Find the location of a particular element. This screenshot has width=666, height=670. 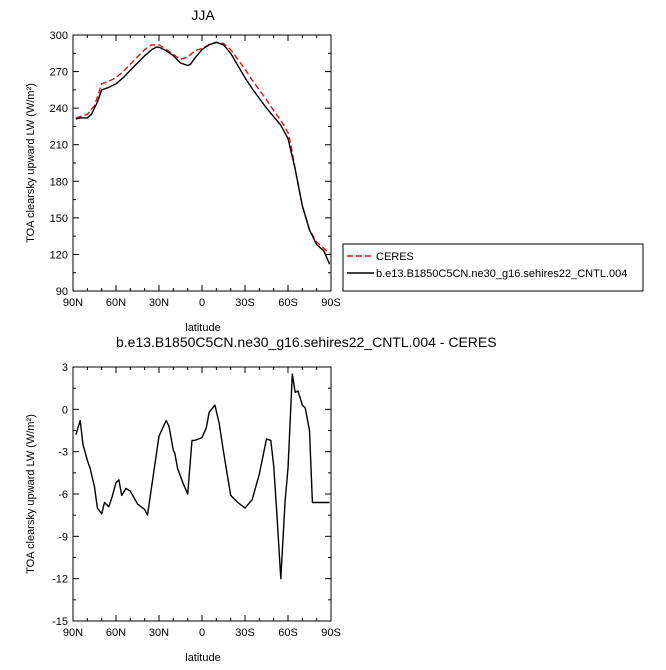

y-tick-label: -6 is located at coordinates (63, 495).